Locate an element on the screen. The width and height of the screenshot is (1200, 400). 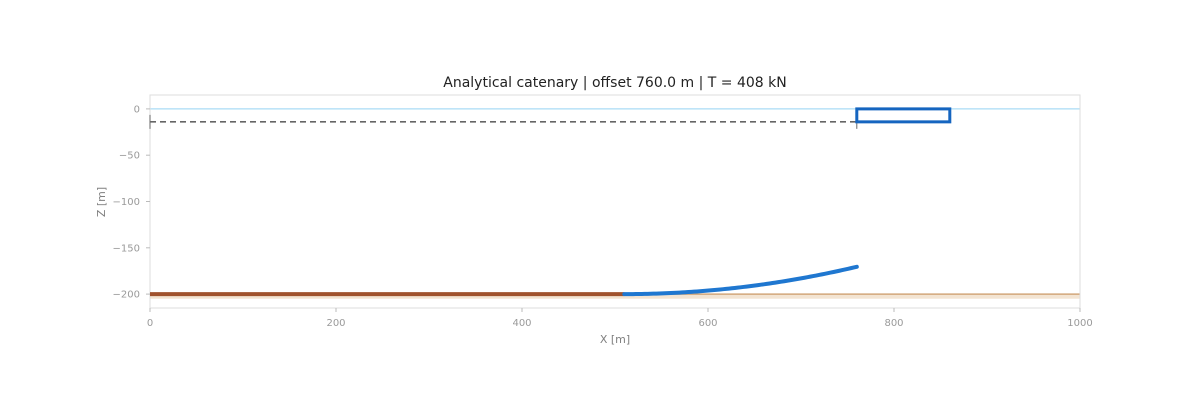
vessel-box is located at coordinates (903, 115).